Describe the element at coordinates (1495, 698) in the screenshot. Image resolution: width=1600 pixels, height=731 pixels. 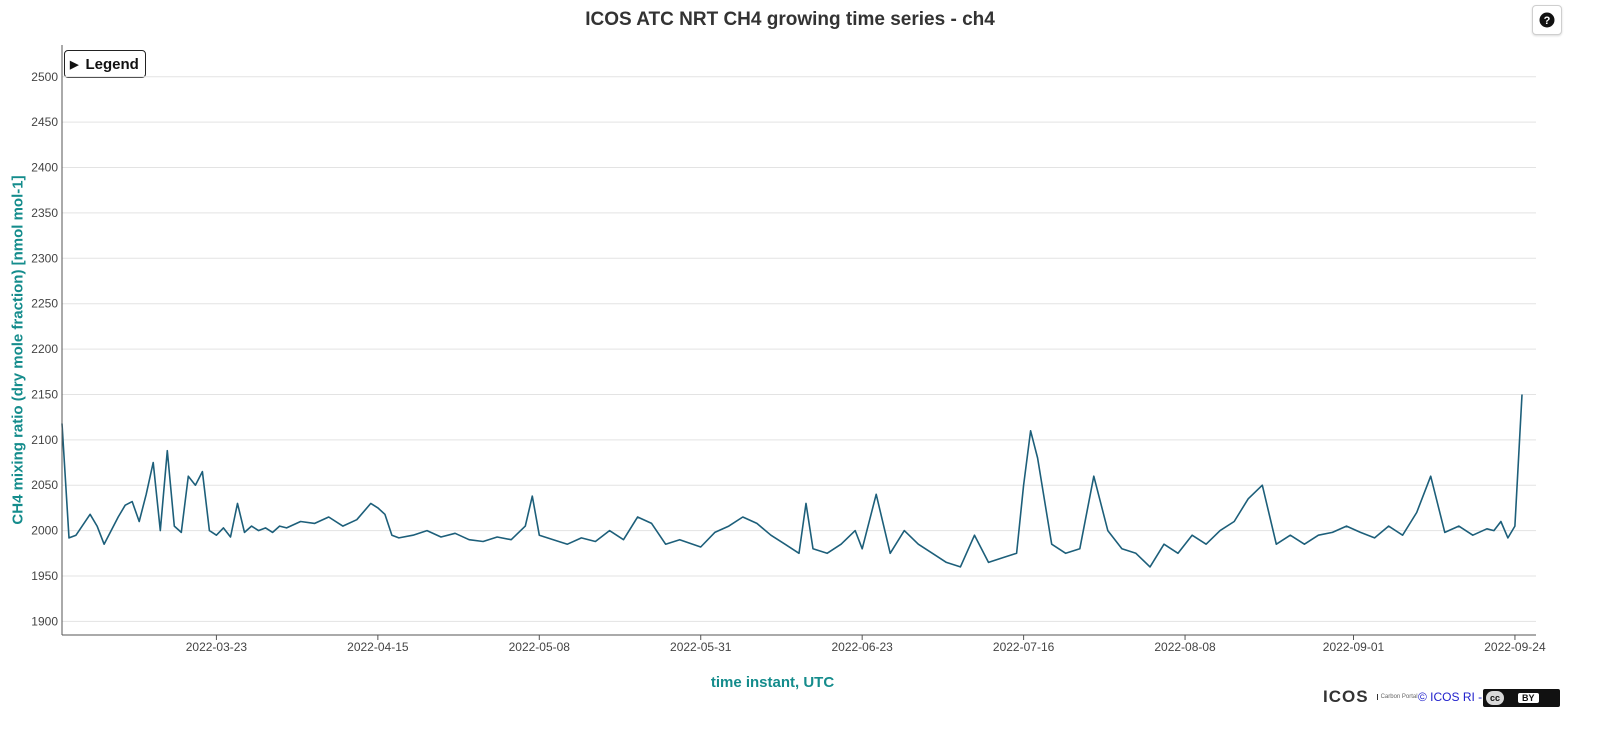
I see `cc-icon: cc` at that location.